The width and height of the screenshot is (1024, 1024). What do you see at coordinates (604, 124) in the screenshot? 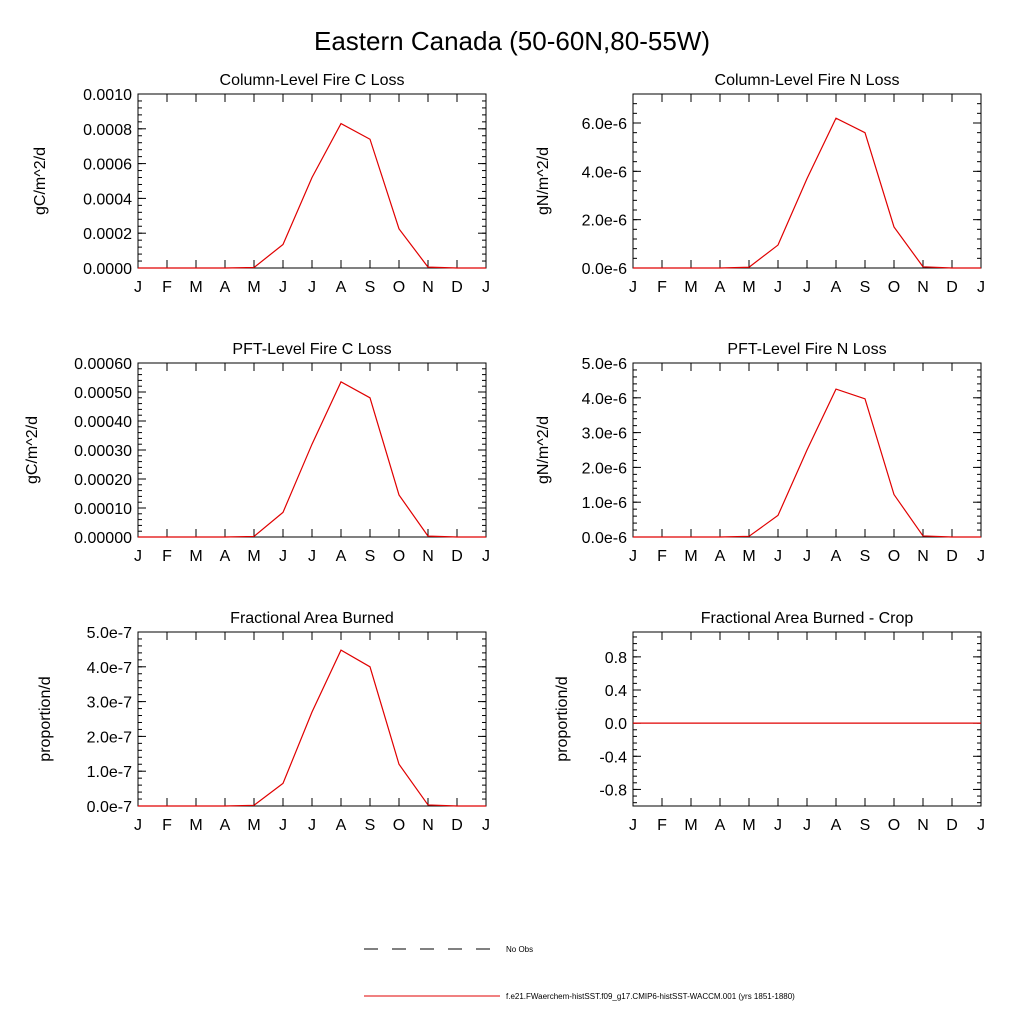
I see `y-tick-label: 6.0e-6` at bounding box center [604, 124].